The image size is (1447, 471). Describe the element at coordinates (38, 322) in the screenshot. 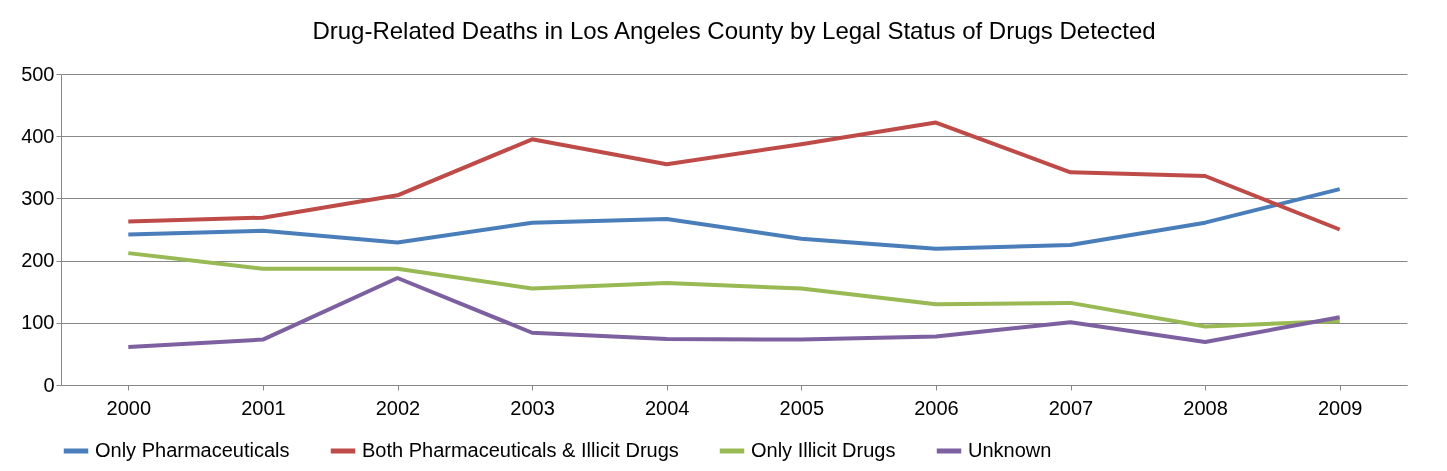

I see `y-tick-label: 100` at that location.